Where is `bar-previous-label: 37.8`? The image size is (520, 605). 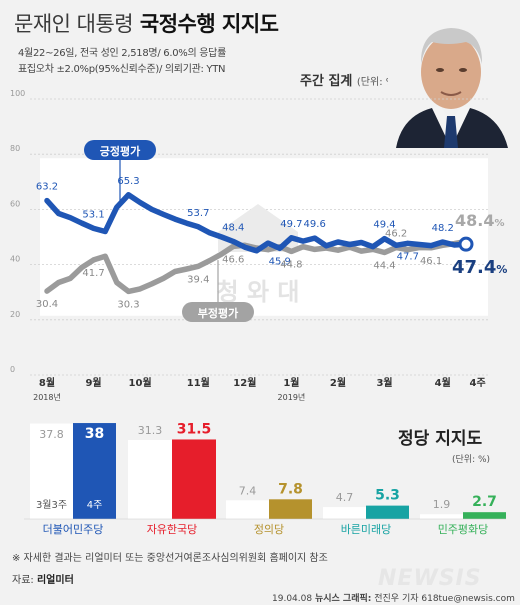
bar-previous-label: 37.8 is located at coordinates (51, 434).